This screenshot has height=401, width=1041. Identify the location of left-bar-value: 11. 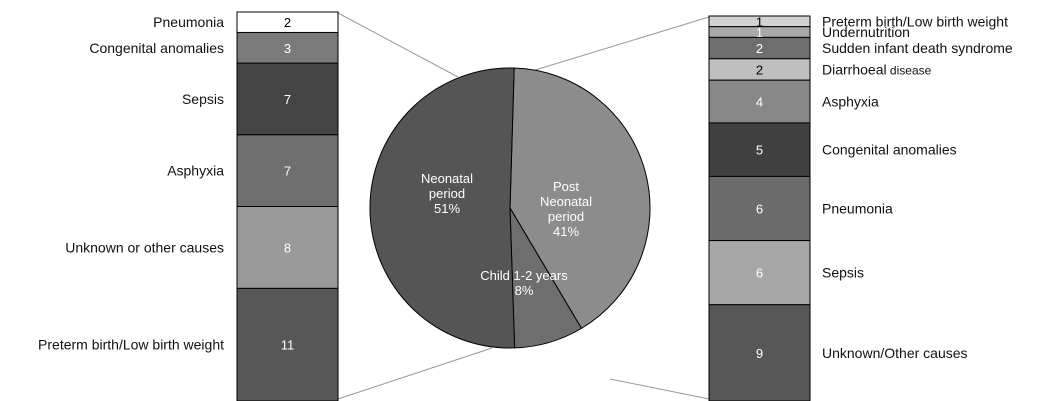
(288, 345).